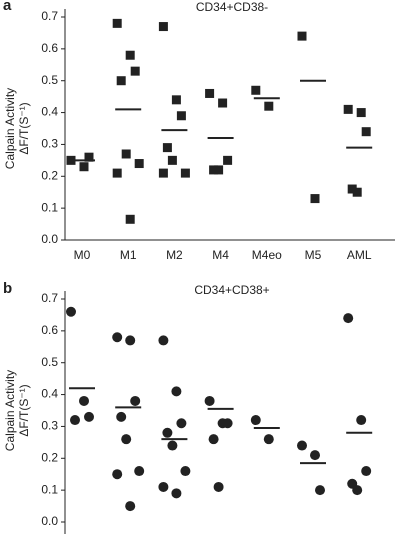  What do you see at coordinates (7, 7) in the screenshot?
I see `panel-label: a` at bounding box center [7, 7].